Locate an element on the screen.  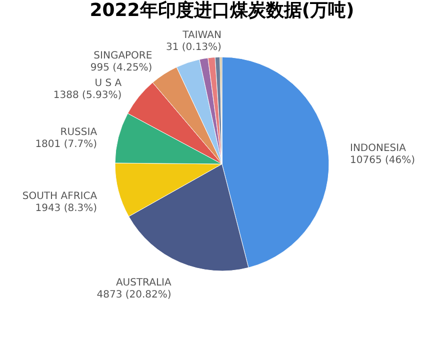
slice-label: AUSTRALIA is located at coordinates (144, 283).